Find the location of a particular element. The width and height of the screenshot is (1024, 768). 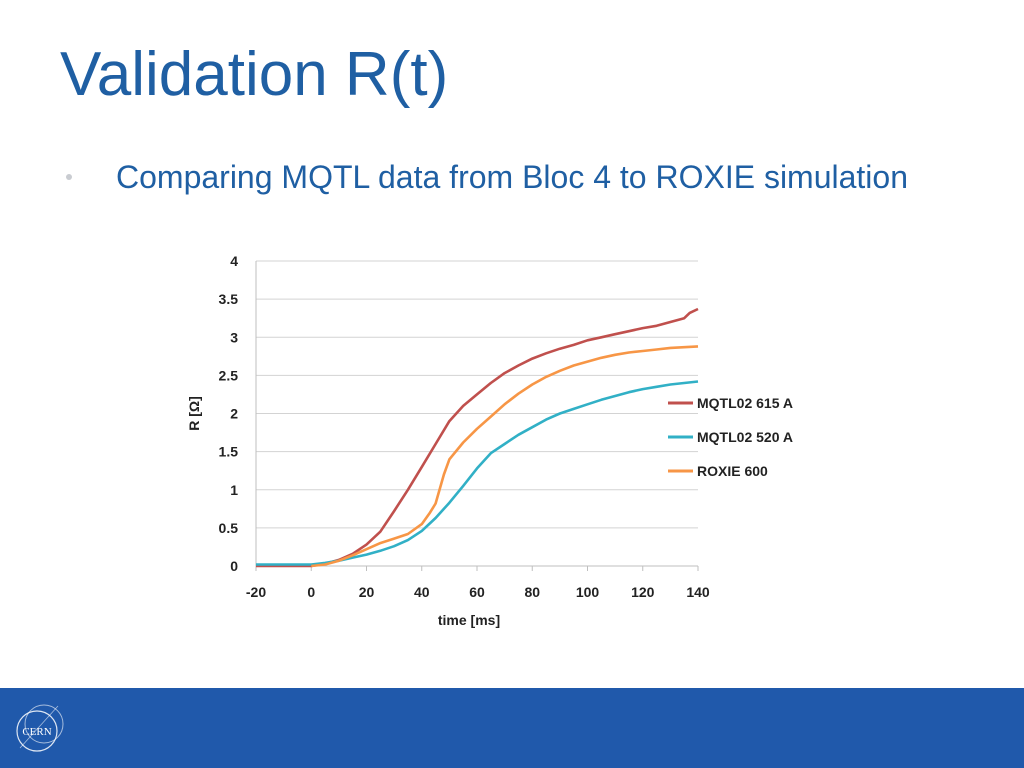

x-axis-label: time [ms] is located at coordinates (469, 620).